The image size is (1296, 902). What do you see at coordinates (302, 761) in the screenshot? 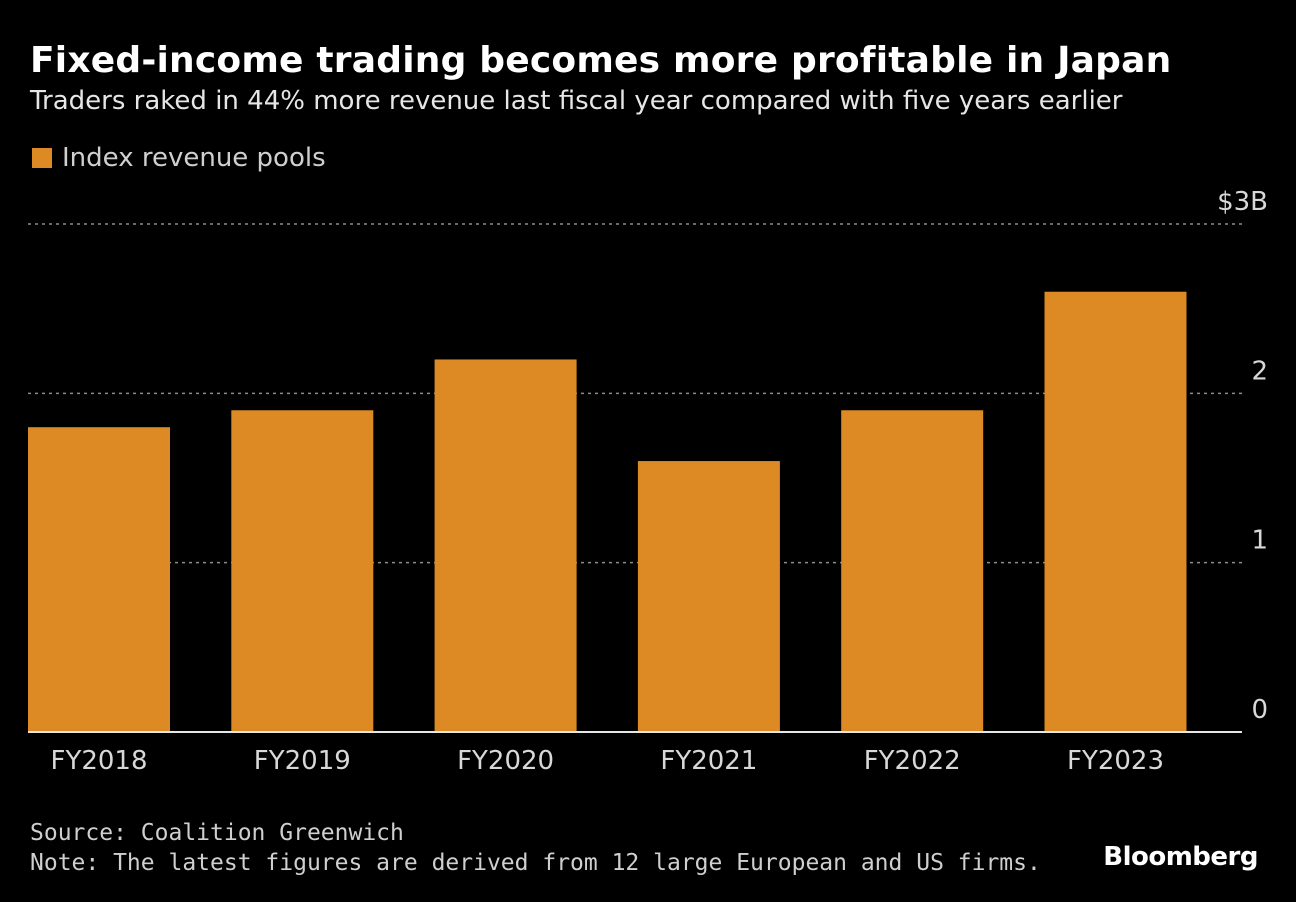
I see `x-tick-label-fy2019: FY2019` at bounding box center [302, 761].